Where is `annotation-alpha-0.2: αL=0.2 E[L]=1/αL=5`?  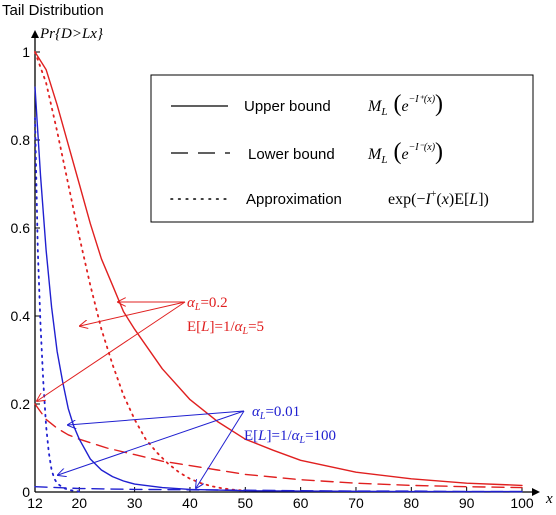 annotation-alpha-0.2: αL=0.2 E[L]=1/αL=5 is located at coordinates (150, 348).